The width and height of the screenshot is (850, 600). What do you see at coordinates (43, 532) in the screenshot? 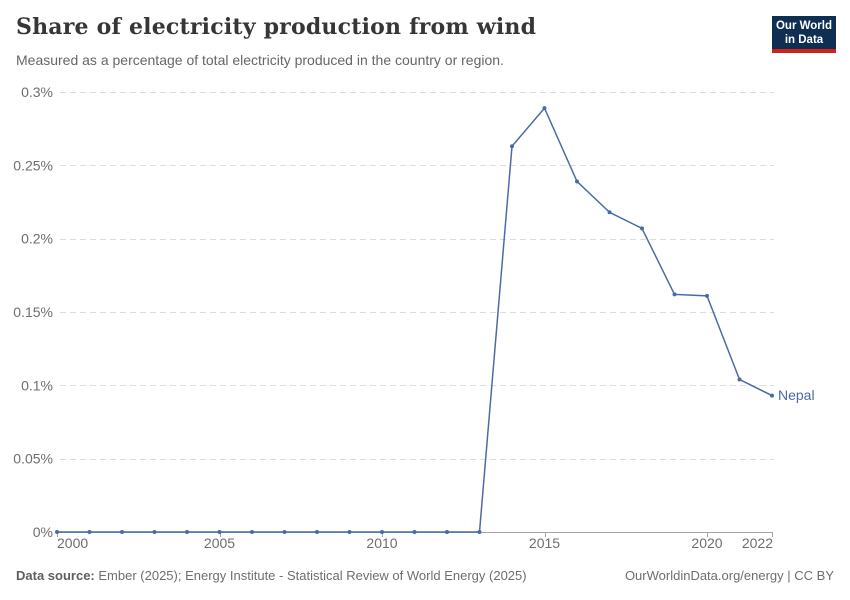
I see `y-tick-label: 0%` at bounding box center [43, 532].